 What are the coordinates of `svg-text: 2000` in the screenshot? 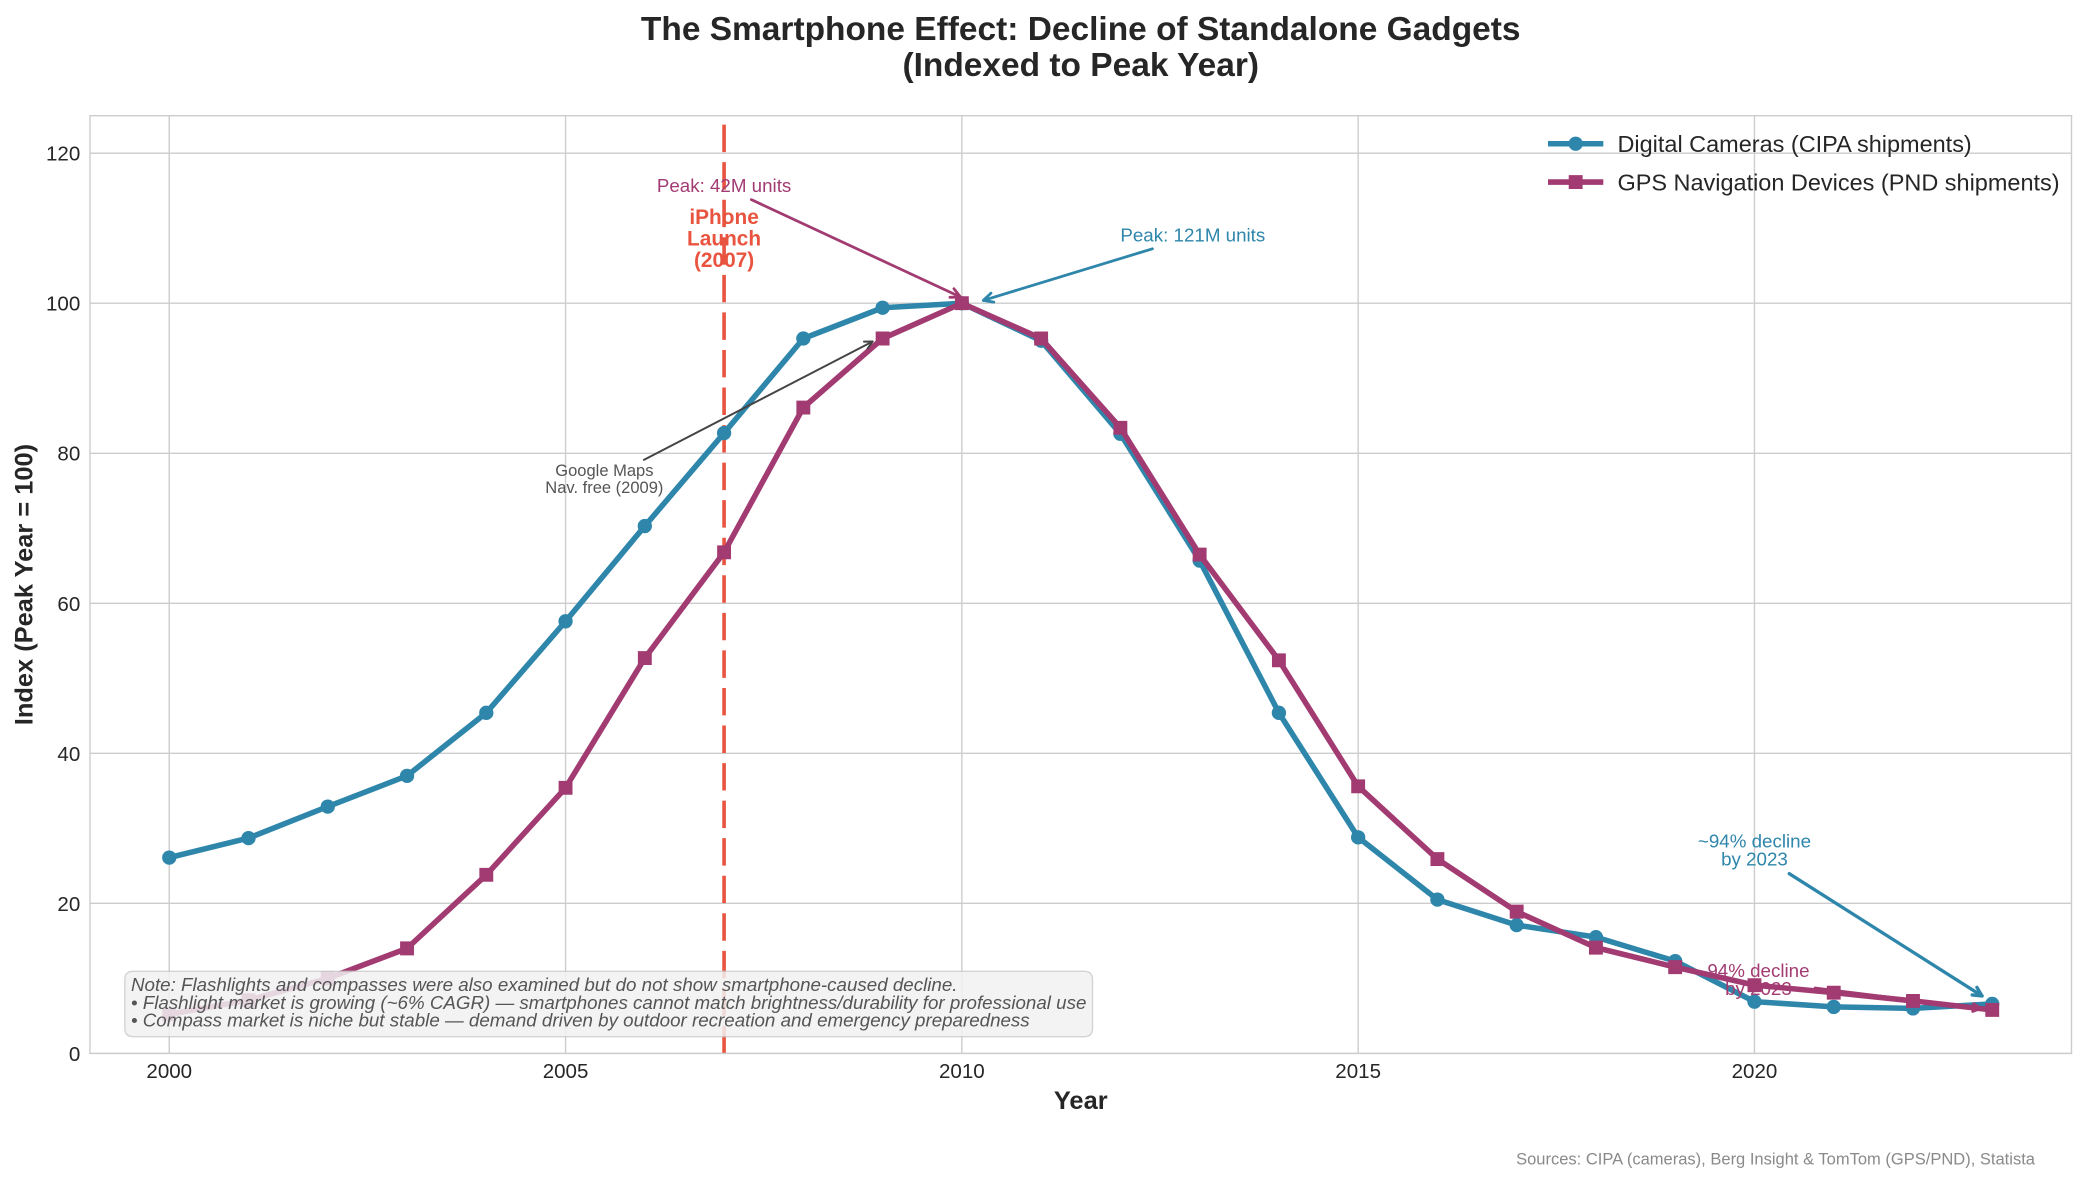 It's located at (169, 1071).